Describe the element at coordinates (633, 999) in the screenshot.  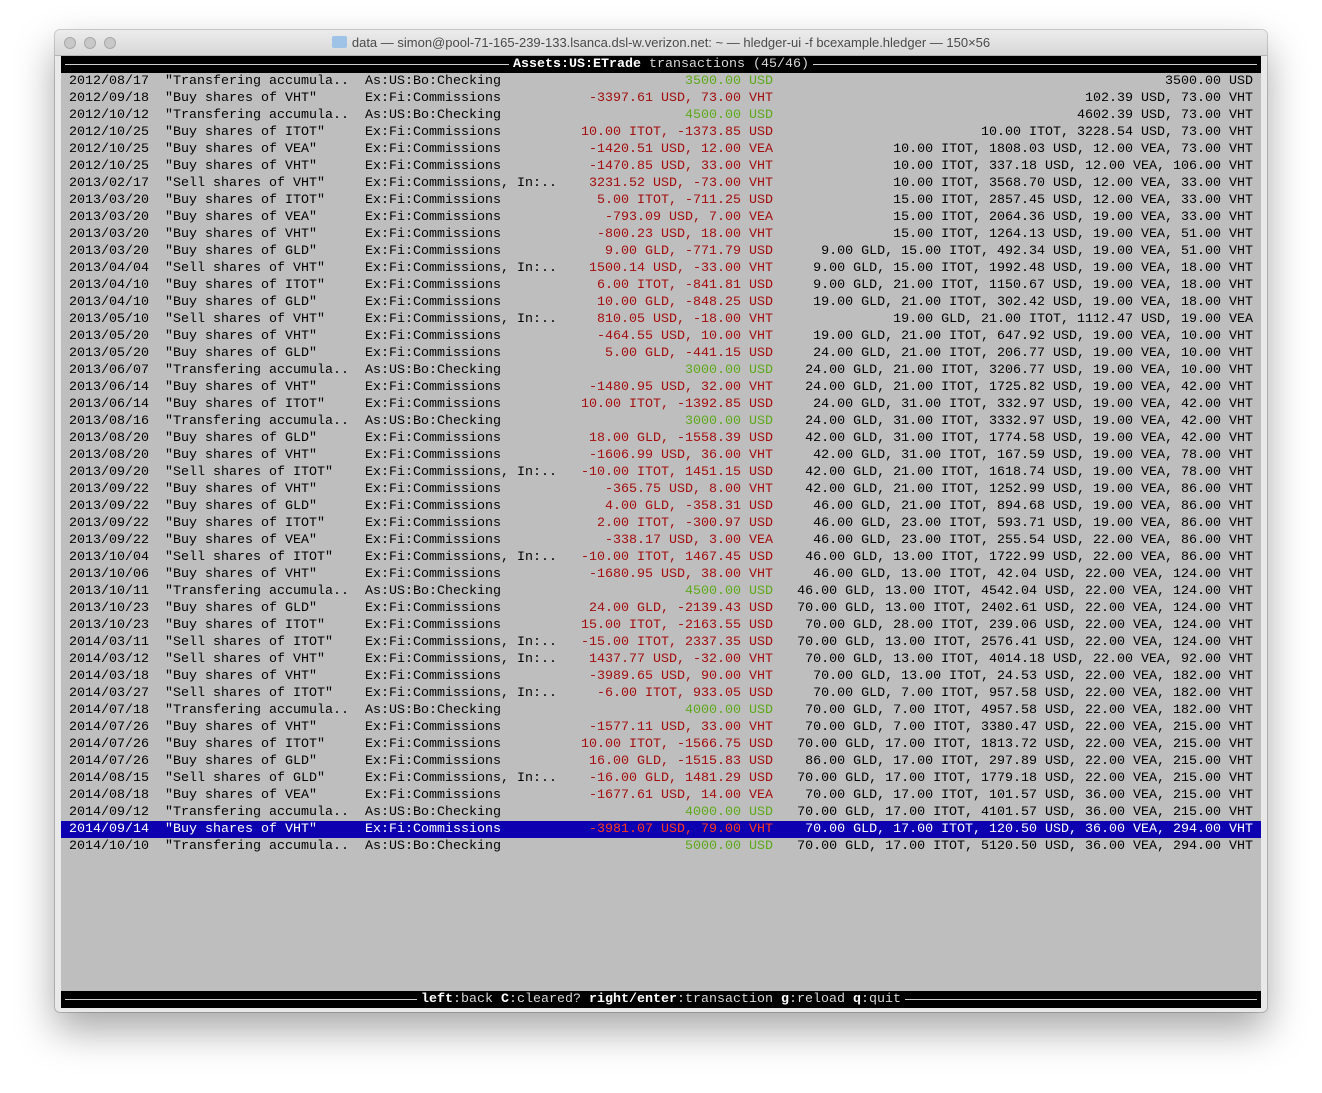
I see `shortcut-key: right/enter` at that location.